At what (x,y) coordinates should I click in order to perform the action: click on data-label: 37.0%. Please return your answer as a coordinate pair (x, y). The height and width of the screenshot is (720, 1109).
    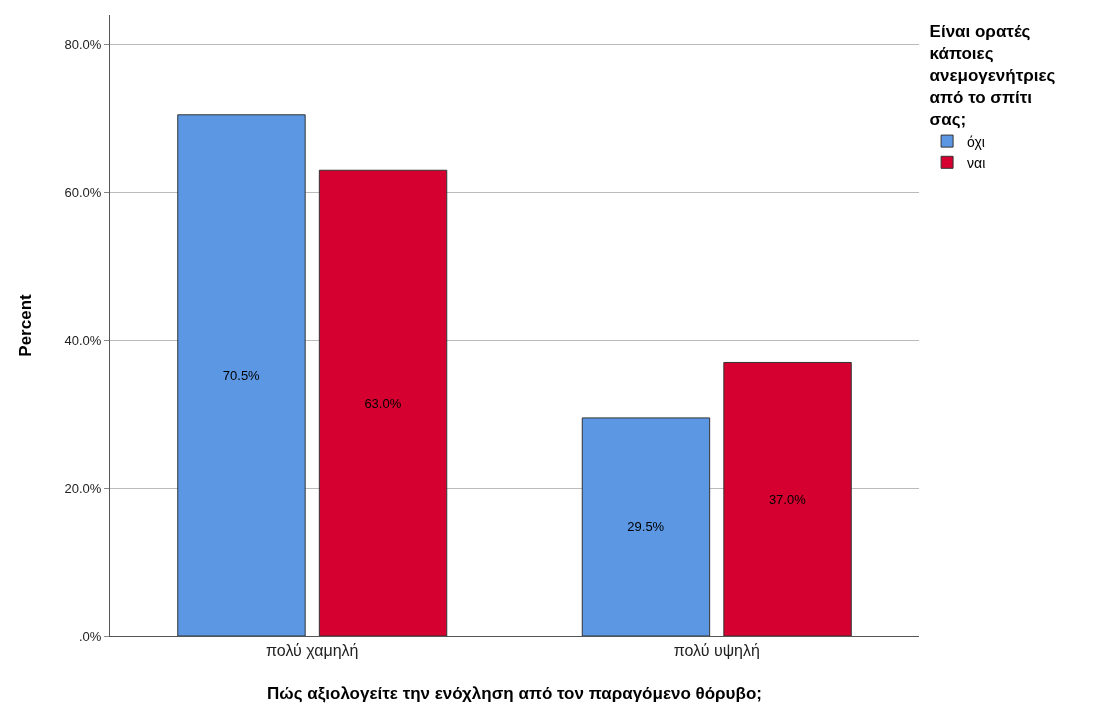
    Looking at the image, I should click on (787, 499).